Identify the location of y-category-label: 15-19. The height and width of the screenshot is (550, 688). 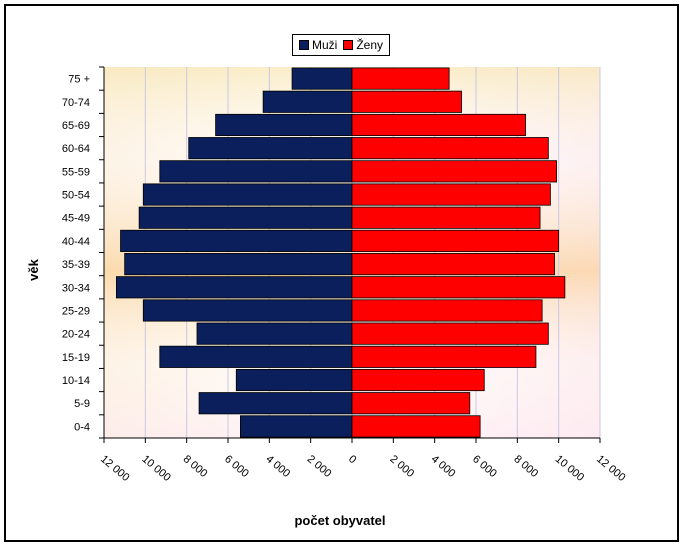
(76, 358).